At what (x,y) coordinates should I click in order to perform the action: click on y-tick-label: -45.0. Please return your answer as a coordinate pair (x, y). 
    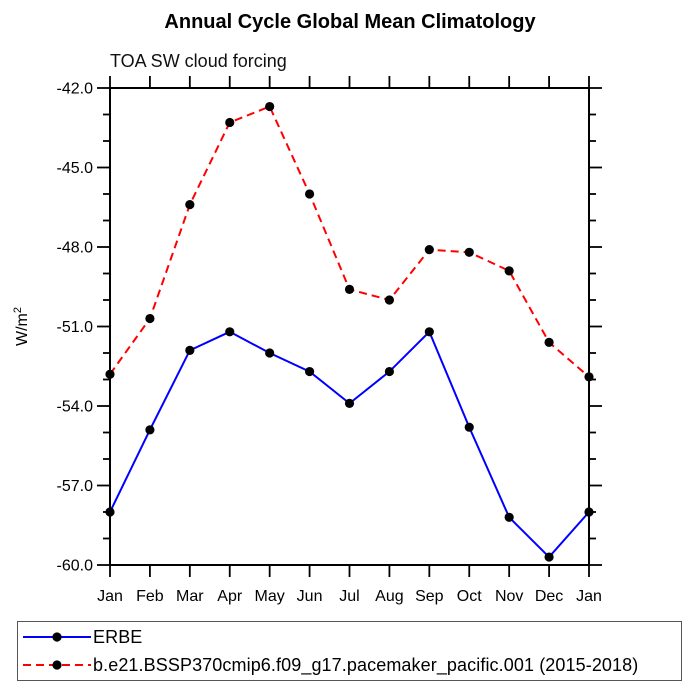
    Looking at the image, I should click on (75, 168).